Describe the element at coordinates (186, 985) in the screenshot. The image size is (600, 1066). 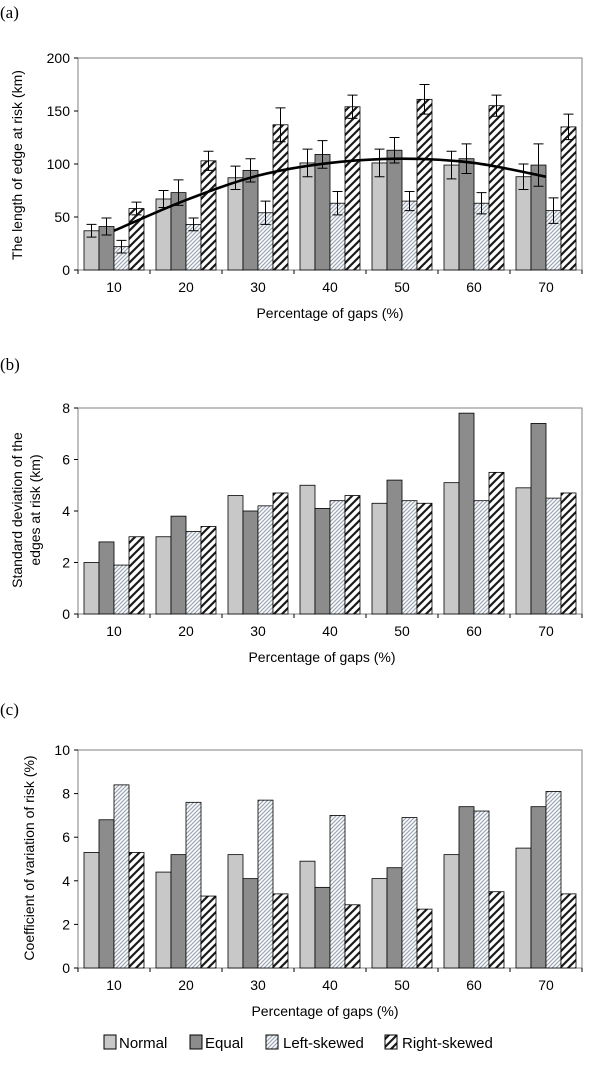
I see `x-tick-label: 20` at that location.